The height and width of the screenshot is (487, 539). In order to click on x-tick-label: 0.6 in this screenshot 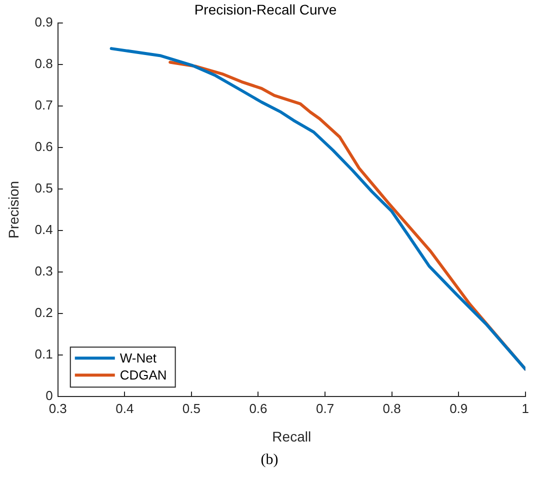, I will do `click(258, 408)`.